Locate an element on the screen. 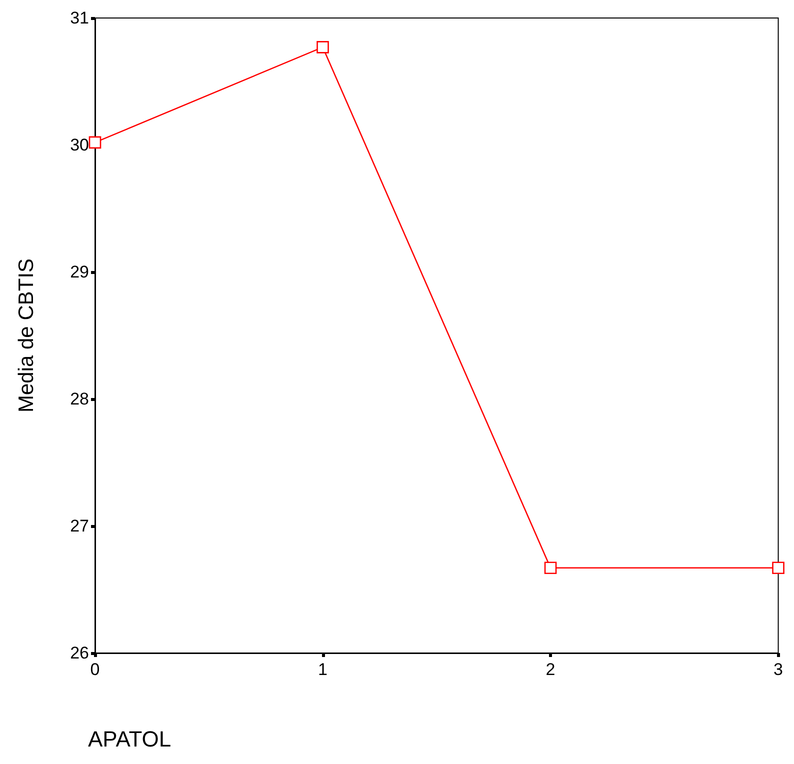  y-tick-label: 26 is located at coordinates (79, 653).